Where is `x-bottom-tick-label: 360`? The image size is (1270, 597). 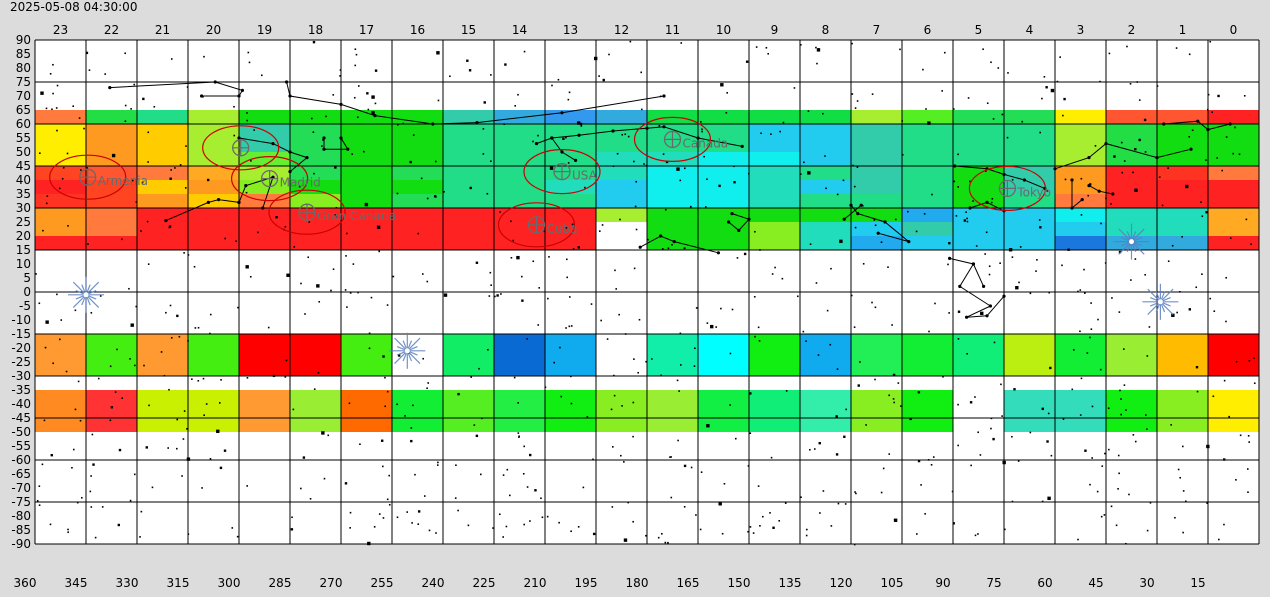
x-bottom-tick-label: 360 is located at coordinates (25, 583).